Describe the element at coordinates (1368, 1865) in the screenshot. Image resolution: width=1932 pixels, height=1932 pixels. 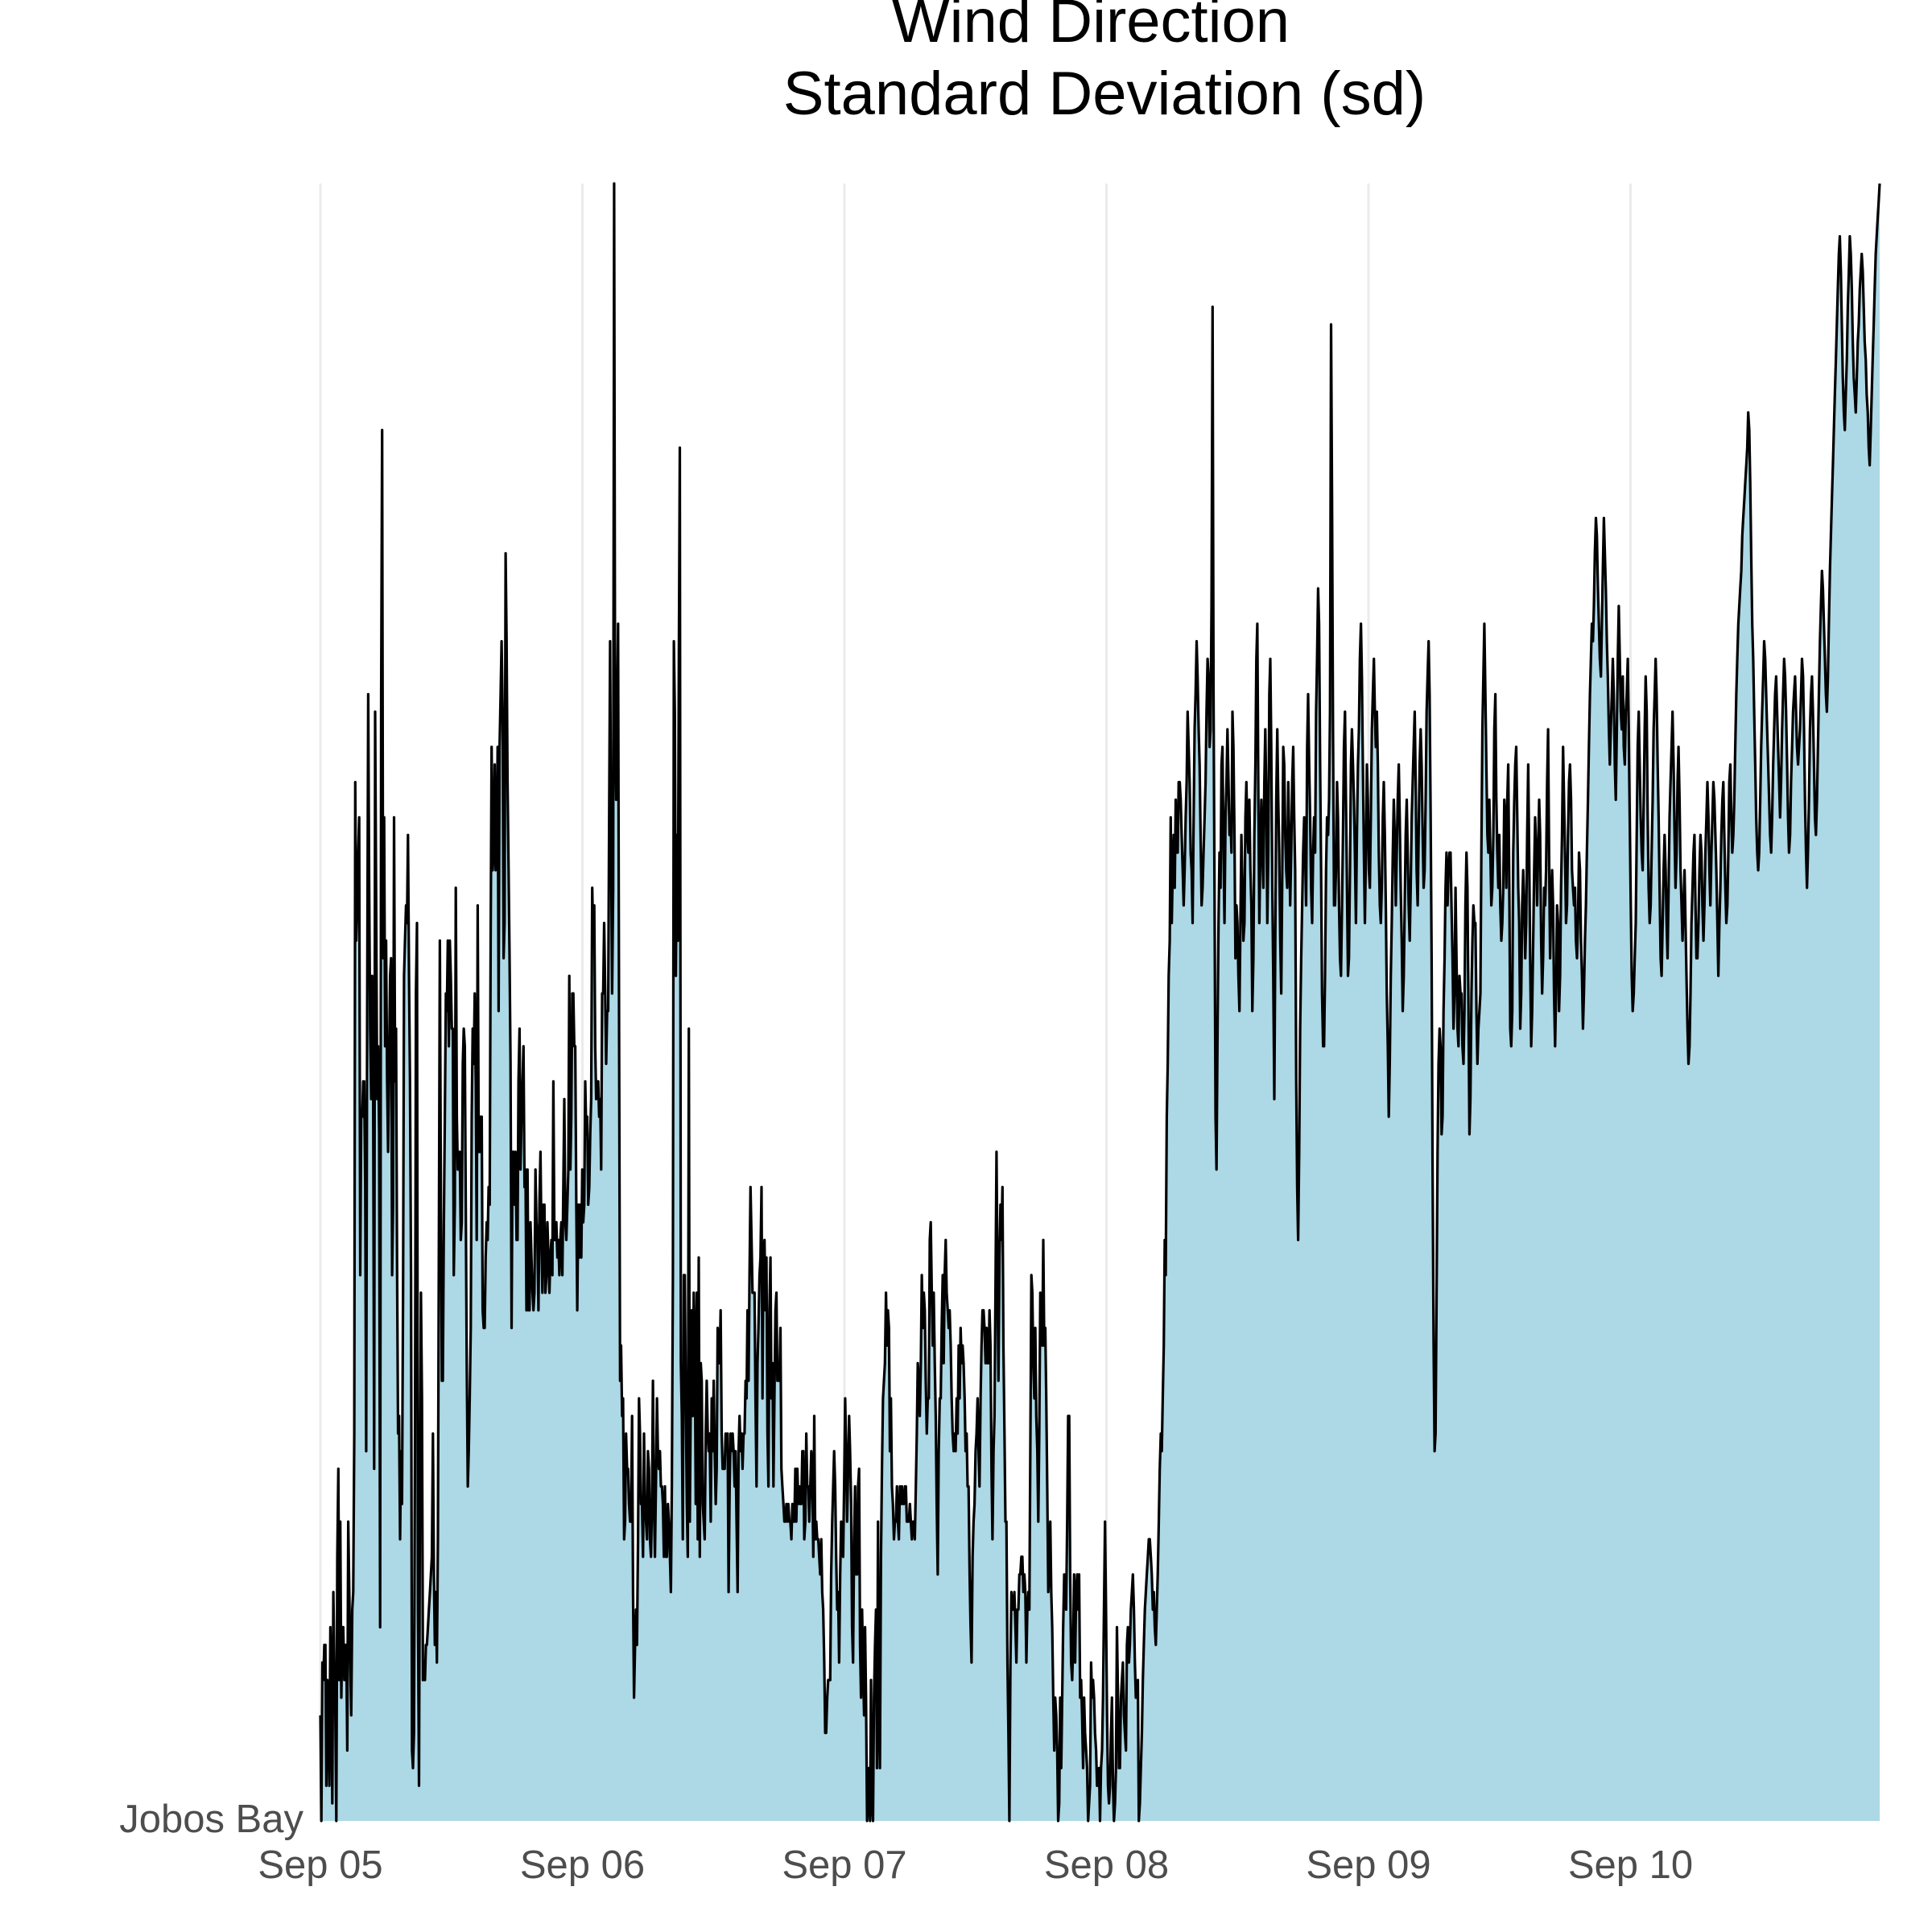
I see `x-tick-label: Sep 09` at that location.